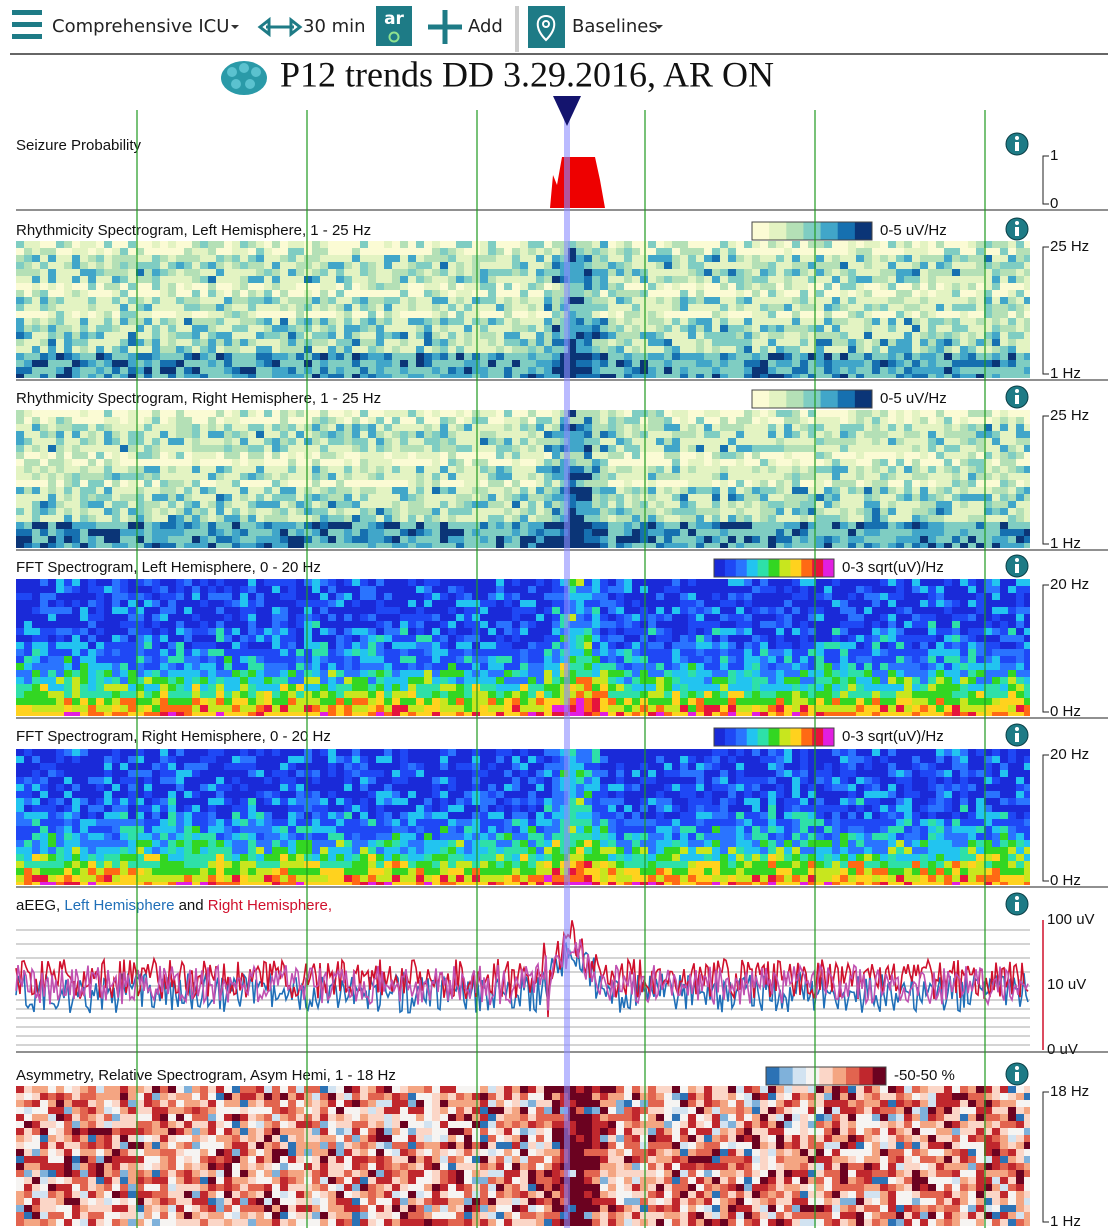  I want to click on spectrogram, so click(523, 479).